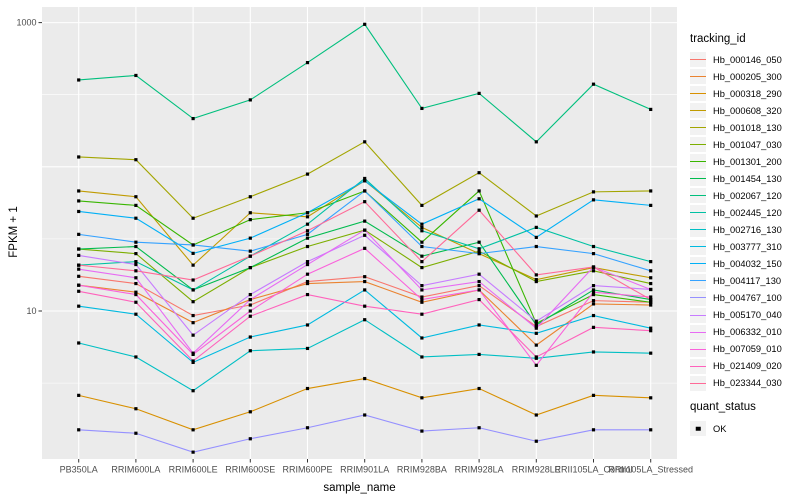 Image resolution: width=800 pixels, height=500 pixels. I want to click on legend-item-Hb_000608_320: Hb_000608_320, so click(736, 110).